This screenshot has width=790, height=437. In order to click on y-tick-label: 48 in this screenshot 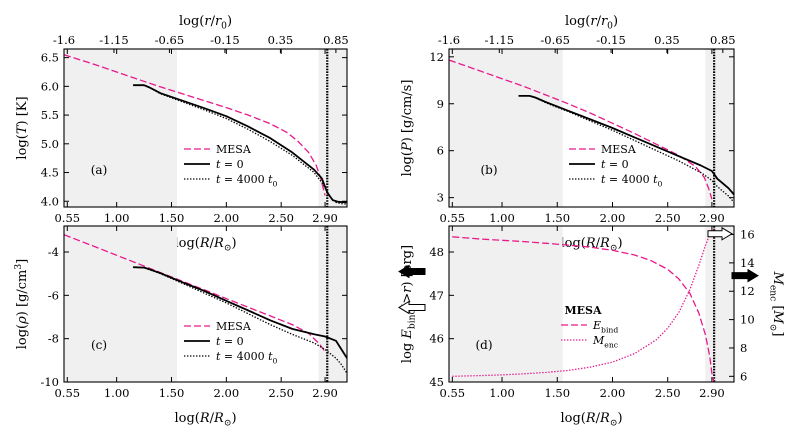, I will do `click(436, 252)`.